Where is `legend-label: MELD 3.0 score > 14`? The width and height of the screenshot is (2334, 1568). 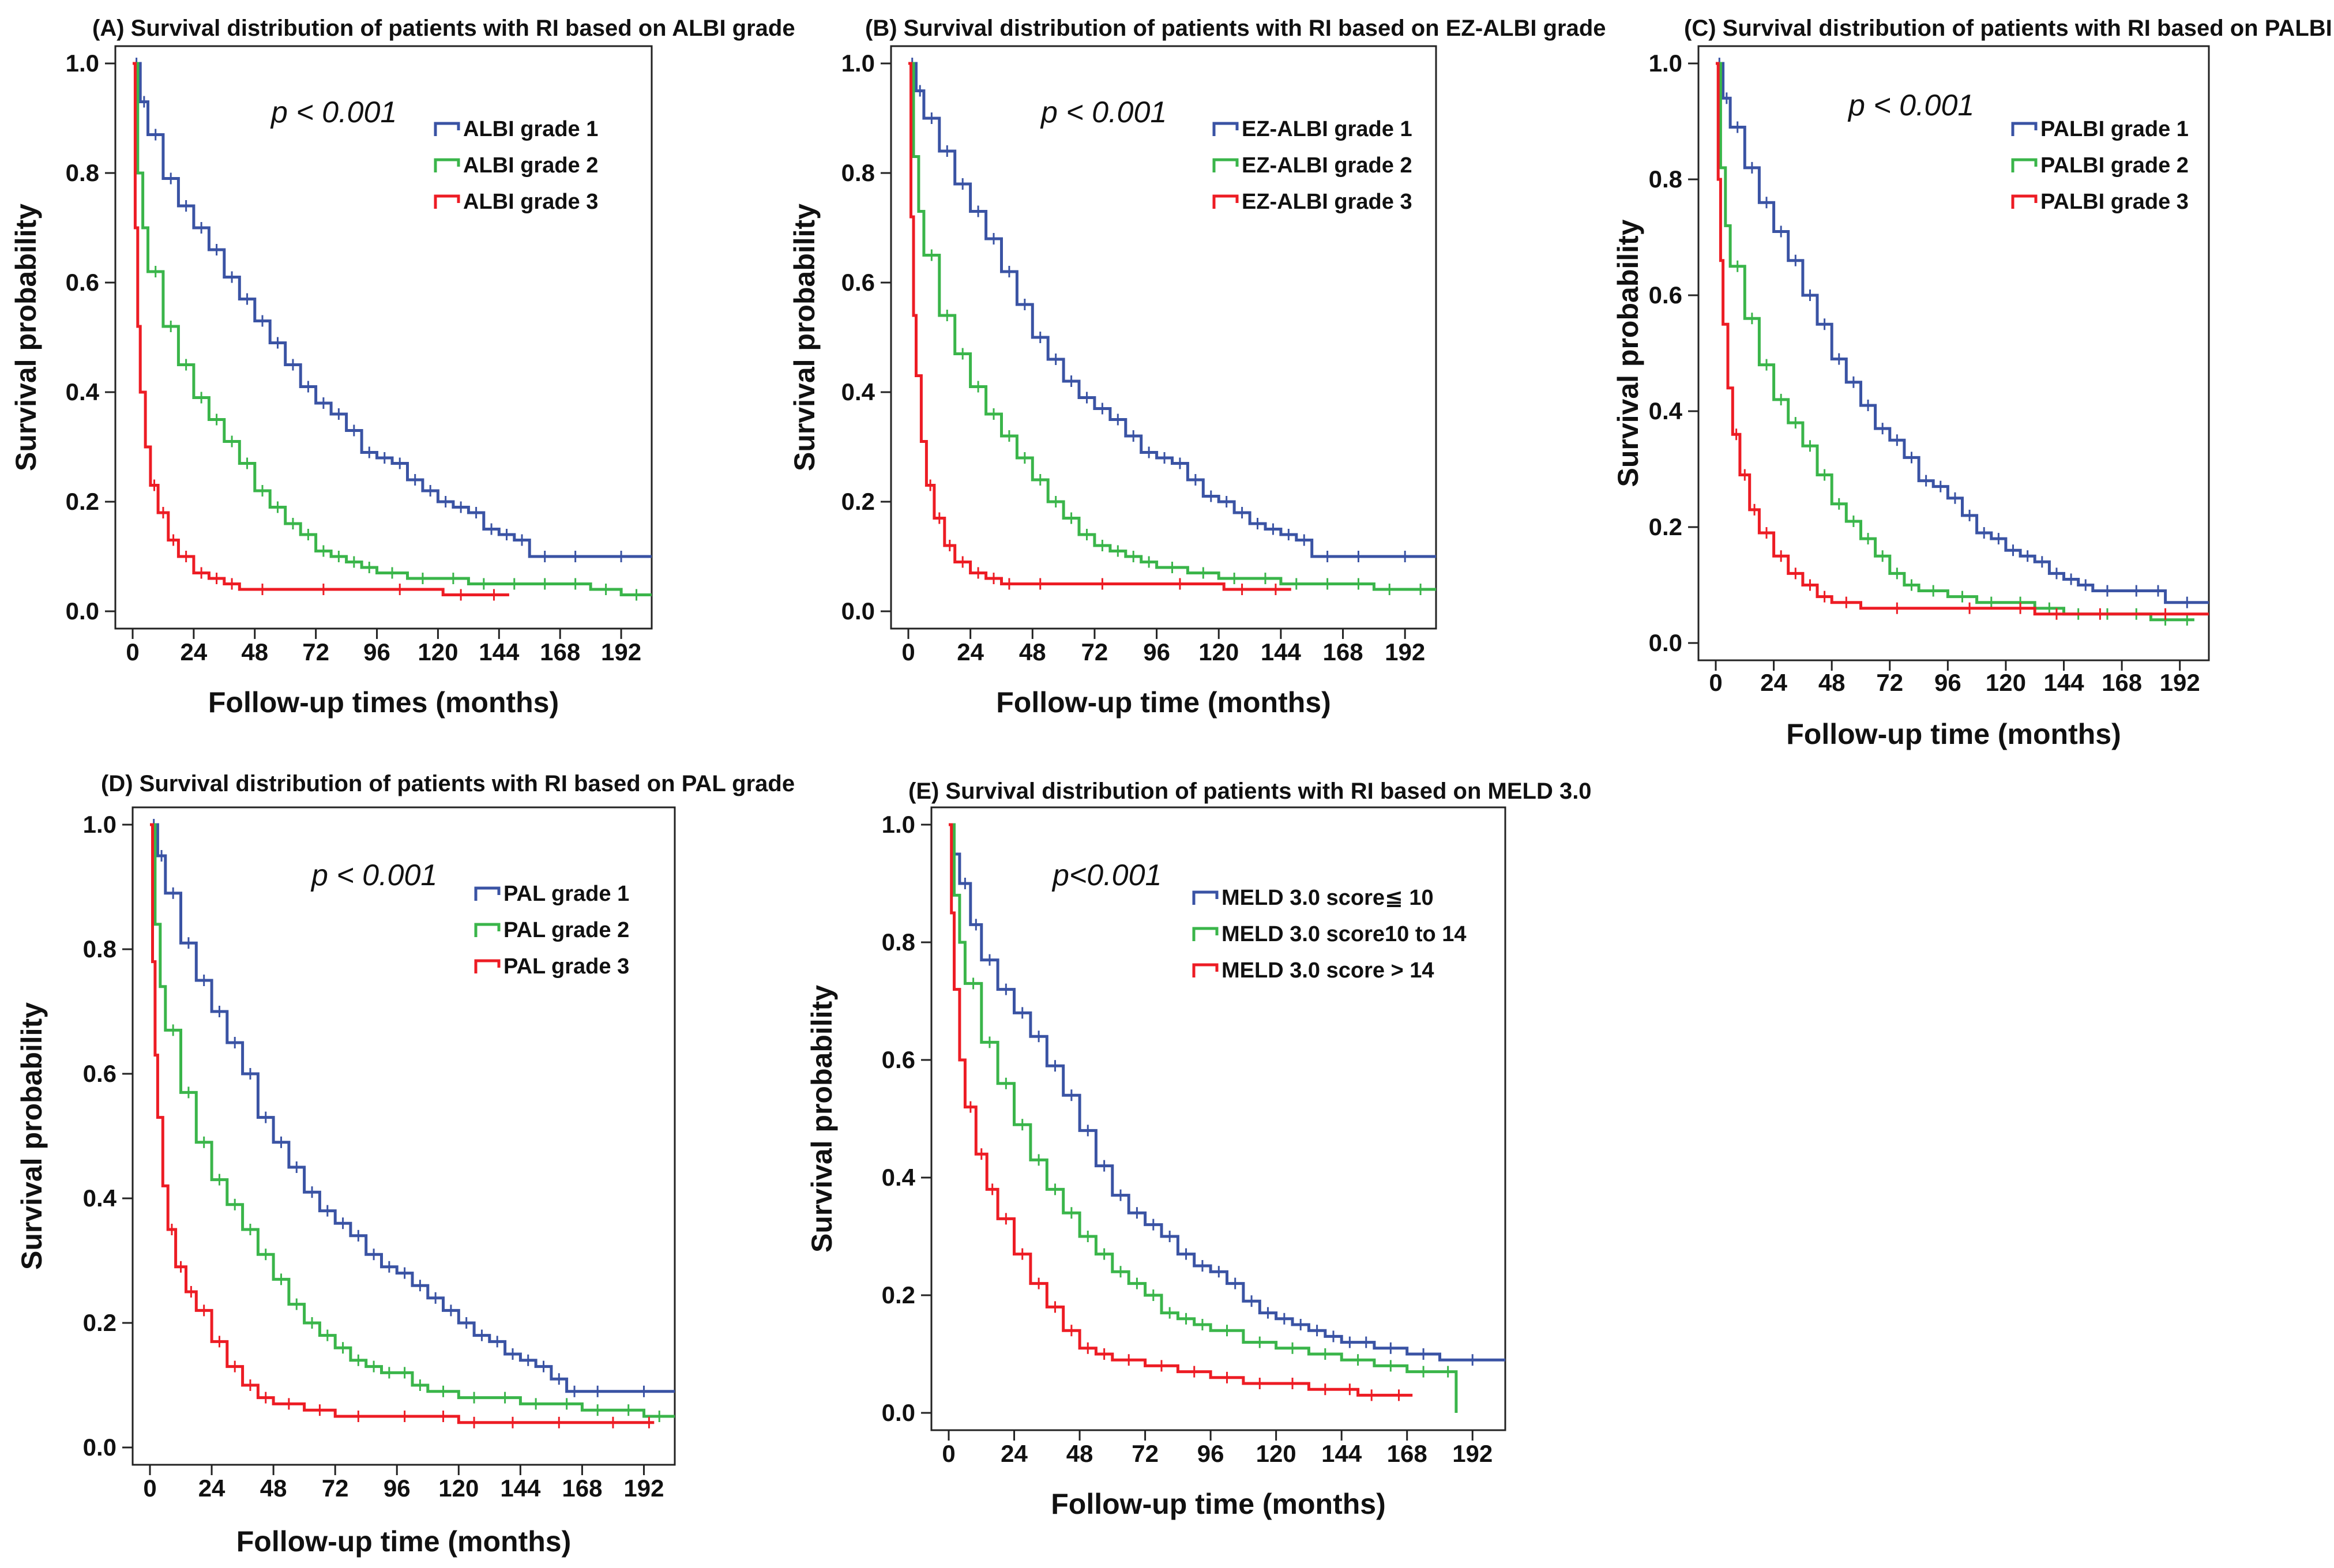 legend-label: MELD 3.0 score > 14 is located at coordinates (1328, 971).